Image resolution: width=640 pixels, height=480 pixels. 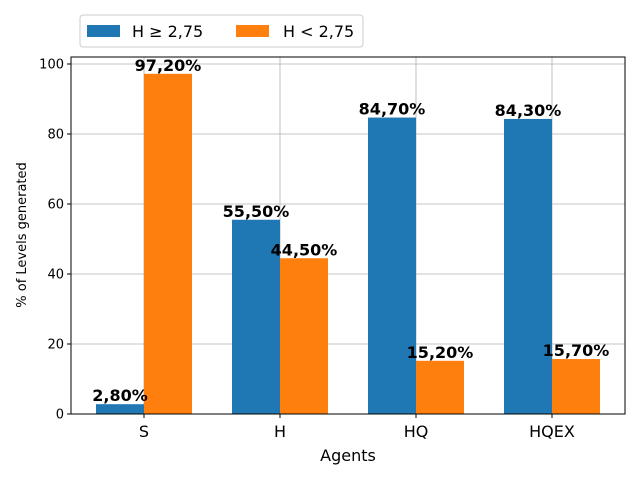 What do you see at coordinates (144, 431) in the screenshot?
I see `x-tick-label: S` at bounding box center [144, 431].